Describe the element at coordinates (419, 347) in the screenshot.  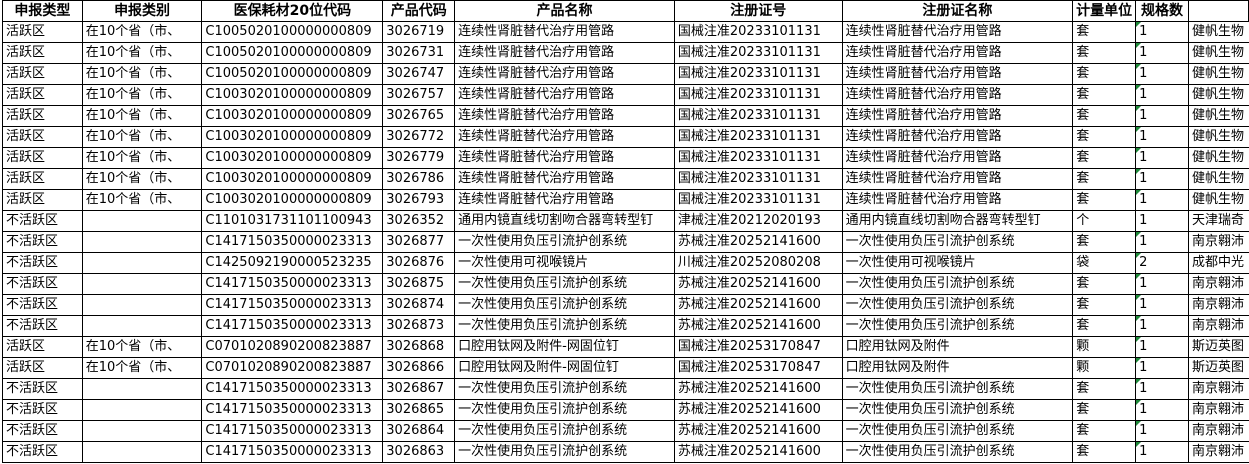
I see `cell-product-code: 3026868` at that location.